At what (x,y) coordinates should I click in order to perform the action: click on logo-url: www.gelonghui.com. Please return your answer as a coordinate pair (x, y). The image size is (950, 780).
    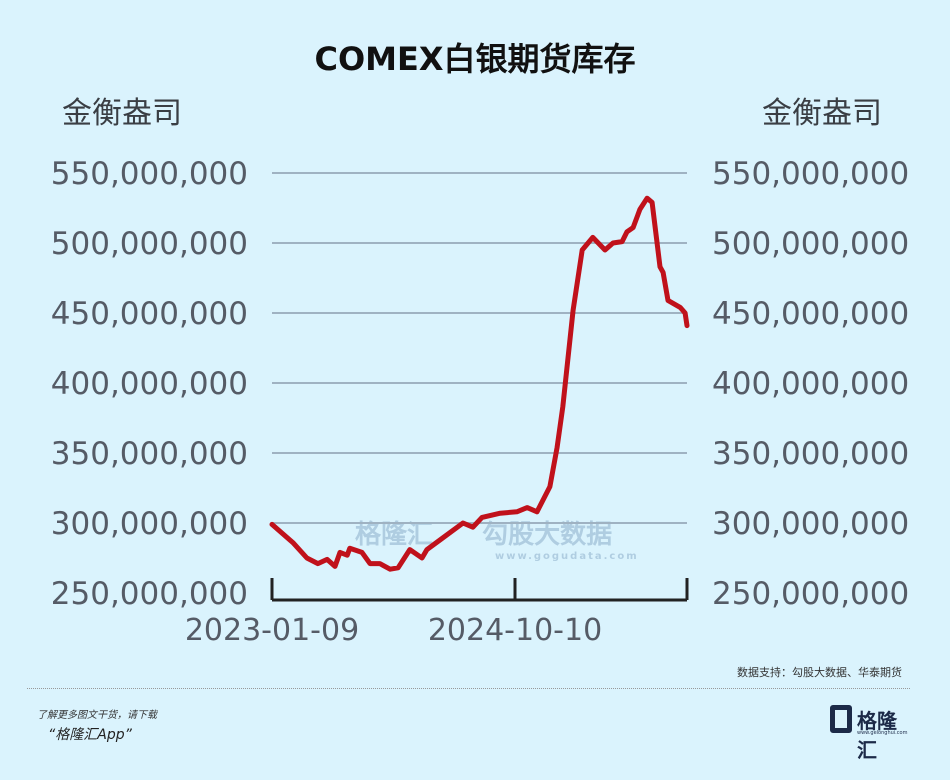
    Looking at the image, I should click on (882, 733).